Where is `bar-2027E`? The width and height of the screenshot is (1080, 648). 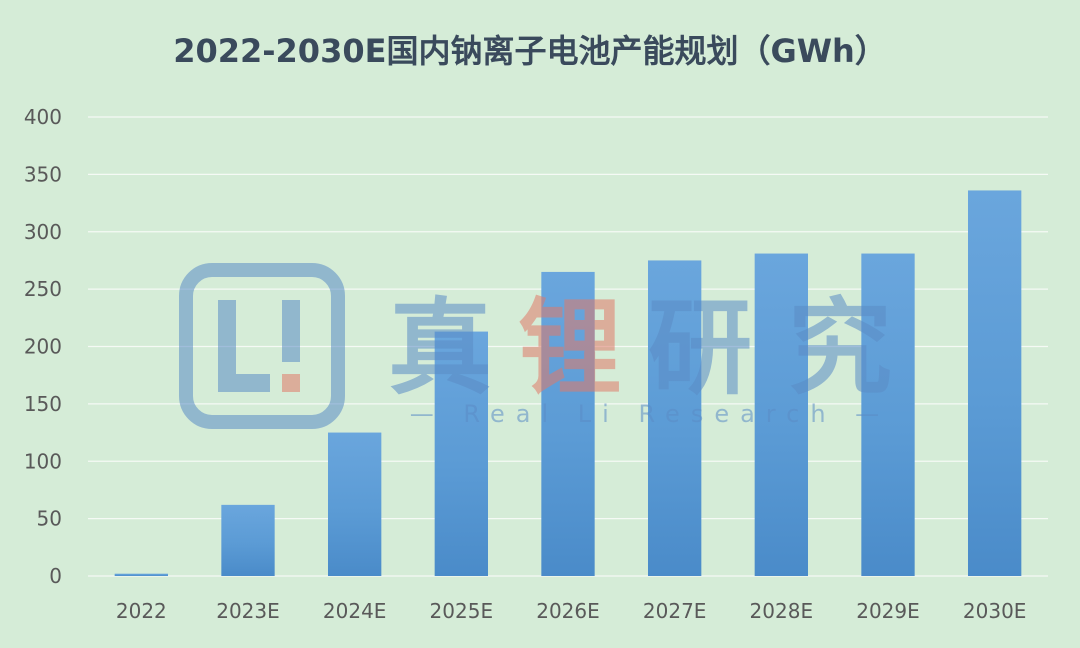
bar-2027E is located at coordinates (675, 418).